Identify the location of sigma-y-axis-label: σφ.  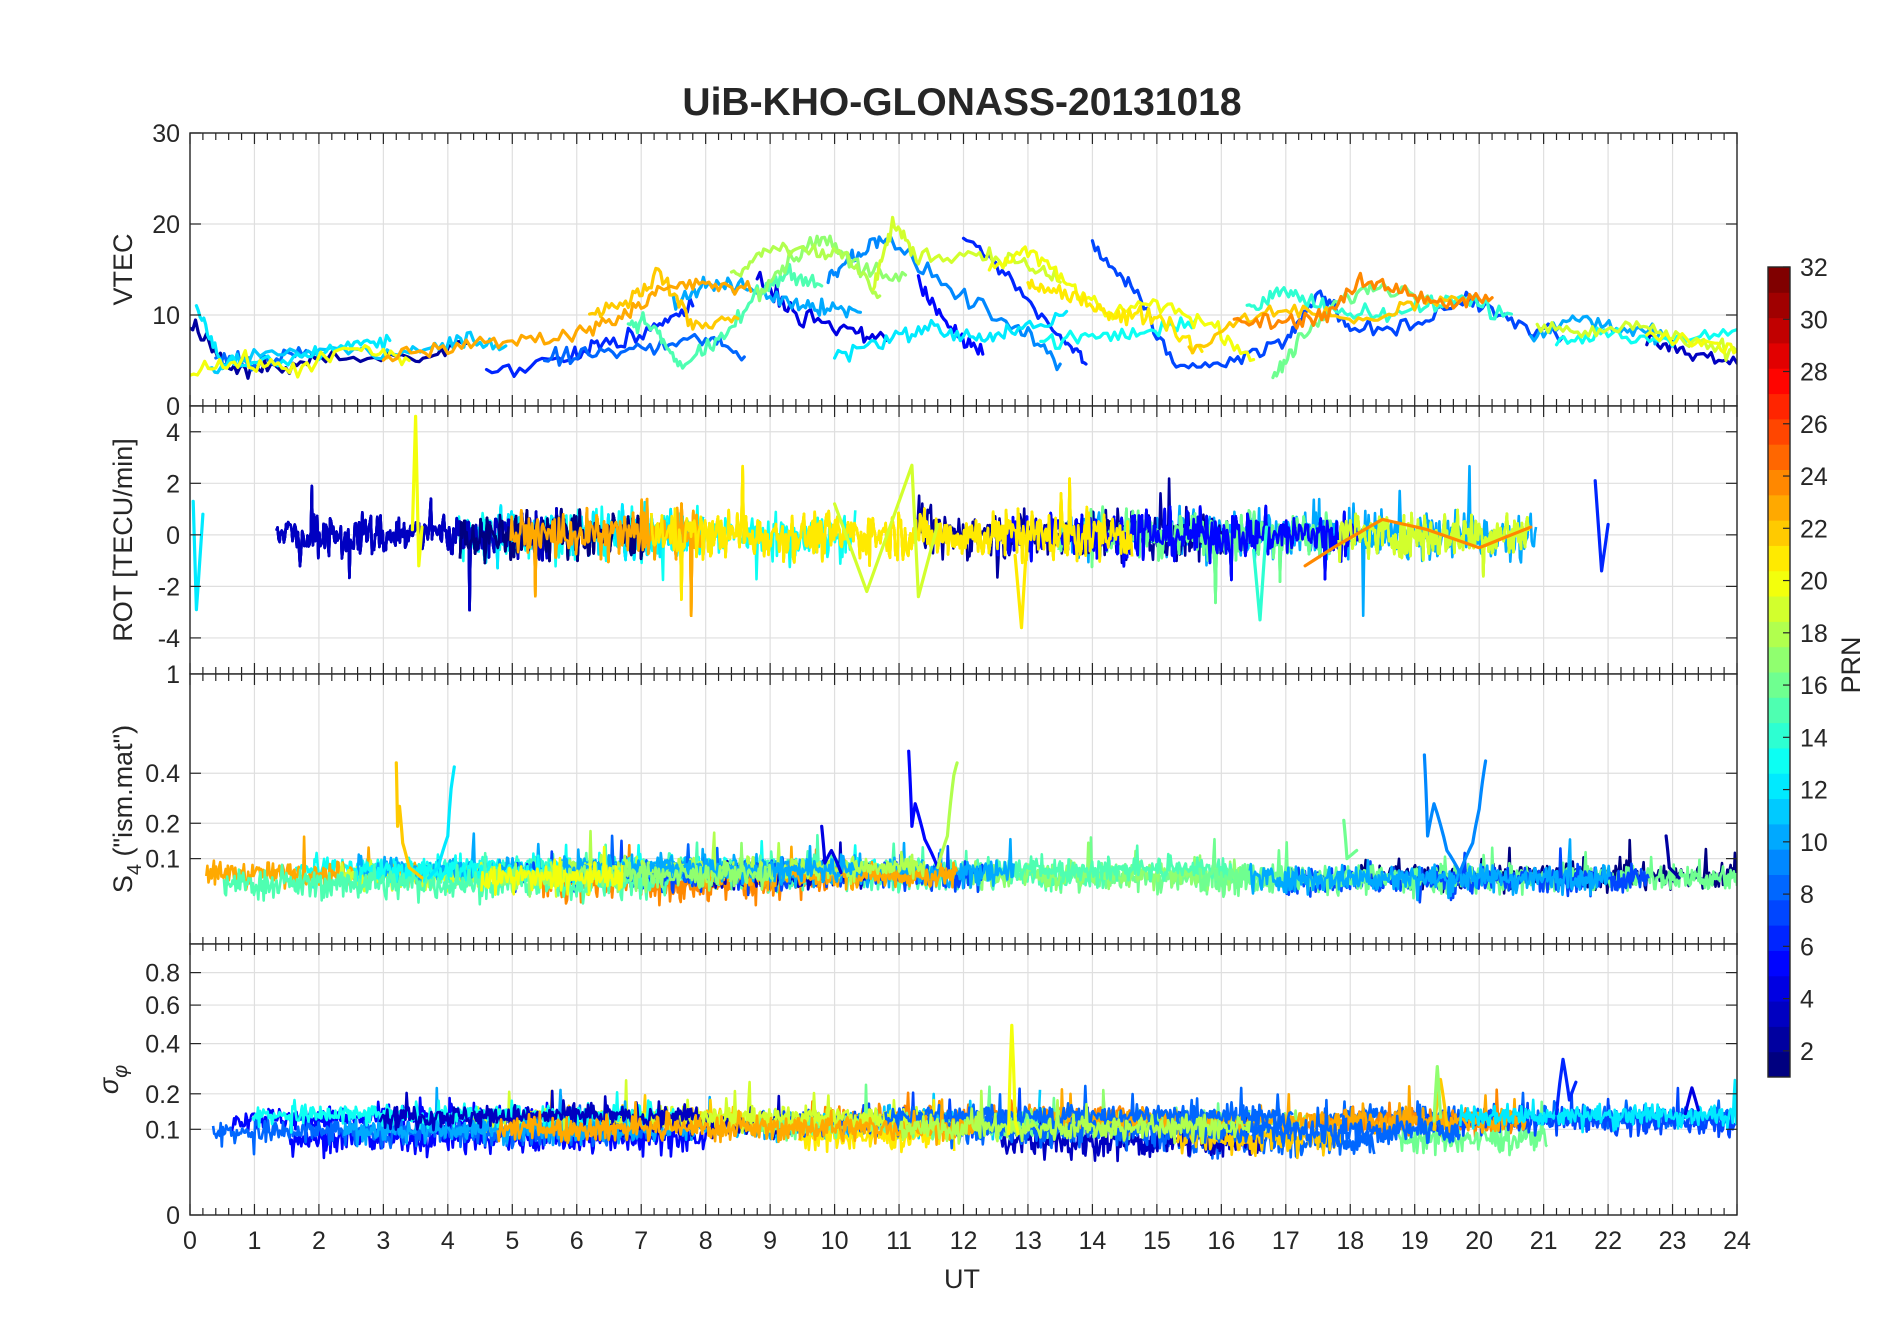
(113, 1079).